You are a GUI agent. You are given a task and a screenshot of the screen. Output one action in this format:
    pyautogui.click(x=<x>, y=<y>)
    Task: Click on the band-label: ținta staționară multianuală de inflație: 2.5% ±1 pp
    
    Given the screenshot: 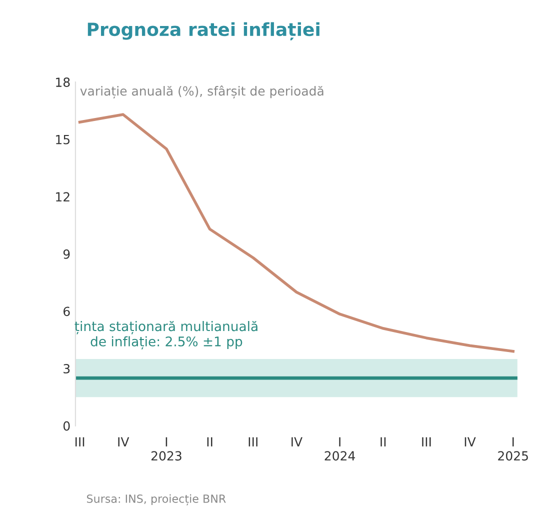 What is the action you would take?
    pyautogui.click(x=166, y=335)
    